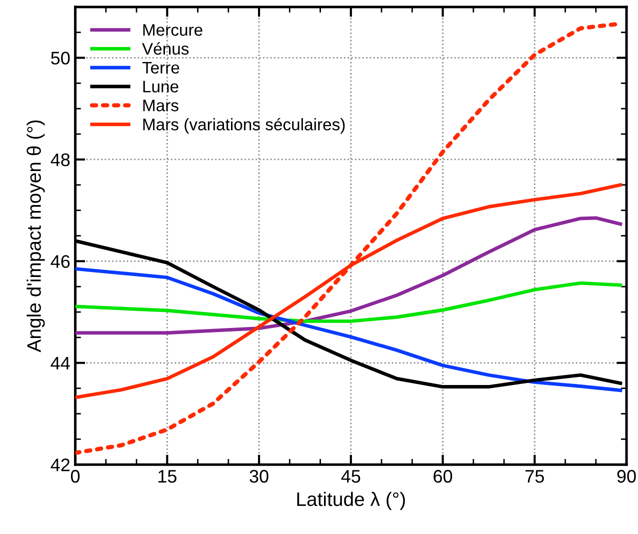  Describe the element at coordinates (350, 476) in the screenshot. I see `x-tick-label: 45` at that location.